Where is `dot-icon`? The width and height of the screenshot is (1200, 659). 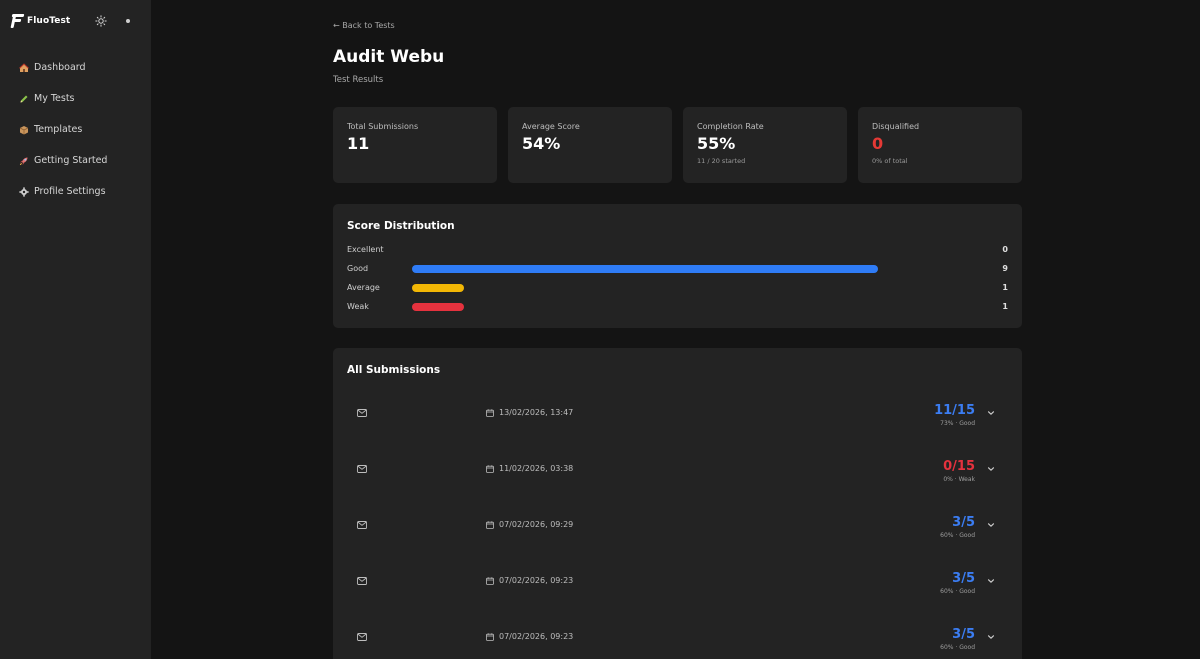
dot-icon is located at coordinates (128, 21).